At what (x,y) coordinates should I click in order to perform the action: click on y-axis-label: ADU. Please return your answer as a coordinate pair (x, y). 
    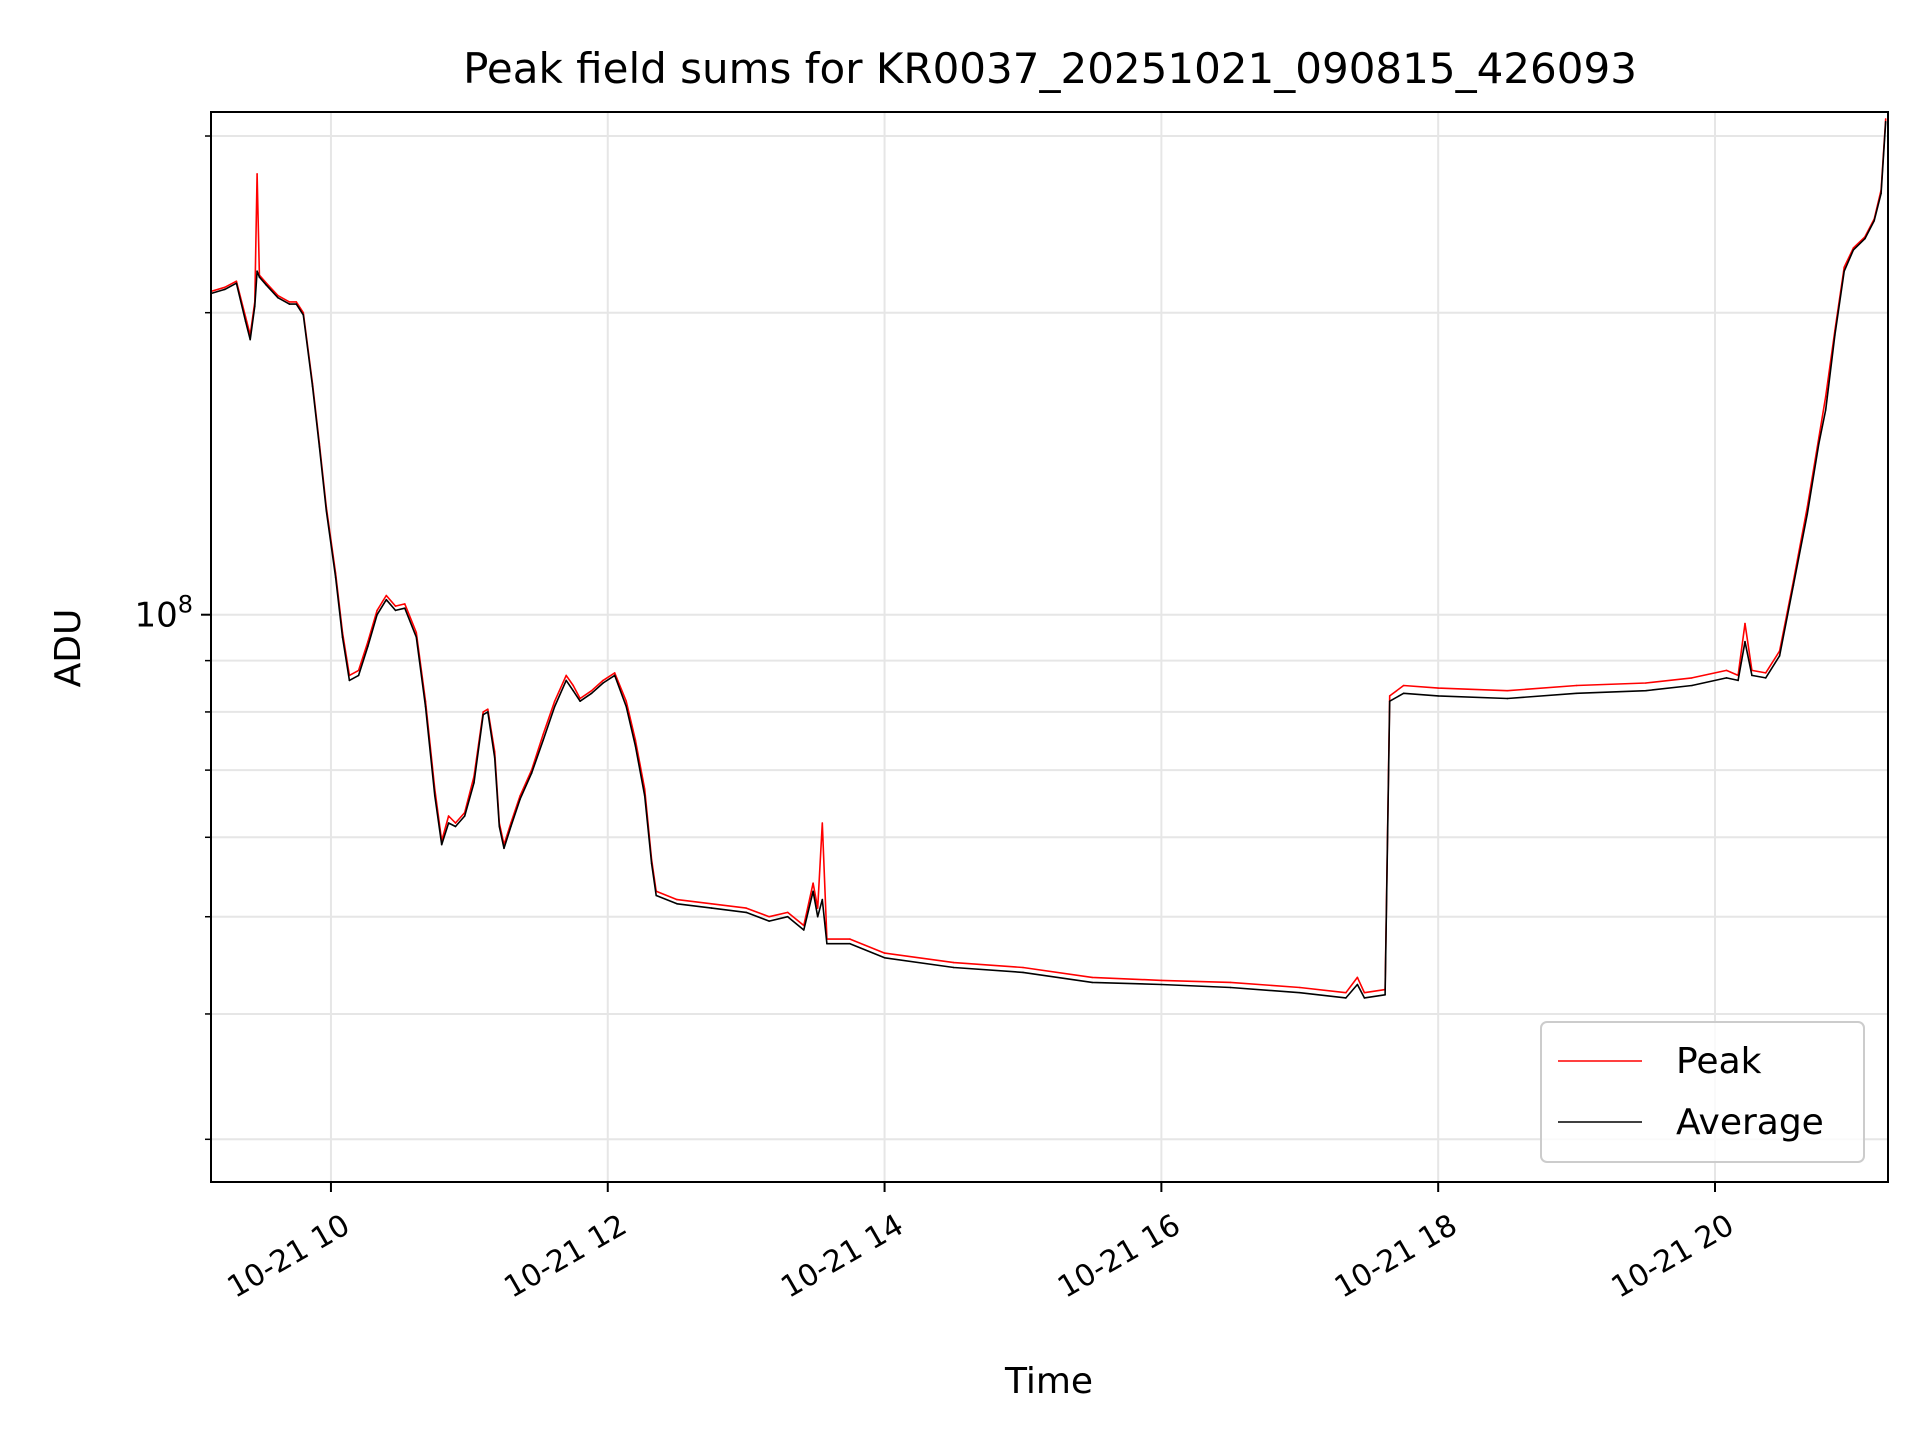
    Looking at the image, I should click on (68, 648).